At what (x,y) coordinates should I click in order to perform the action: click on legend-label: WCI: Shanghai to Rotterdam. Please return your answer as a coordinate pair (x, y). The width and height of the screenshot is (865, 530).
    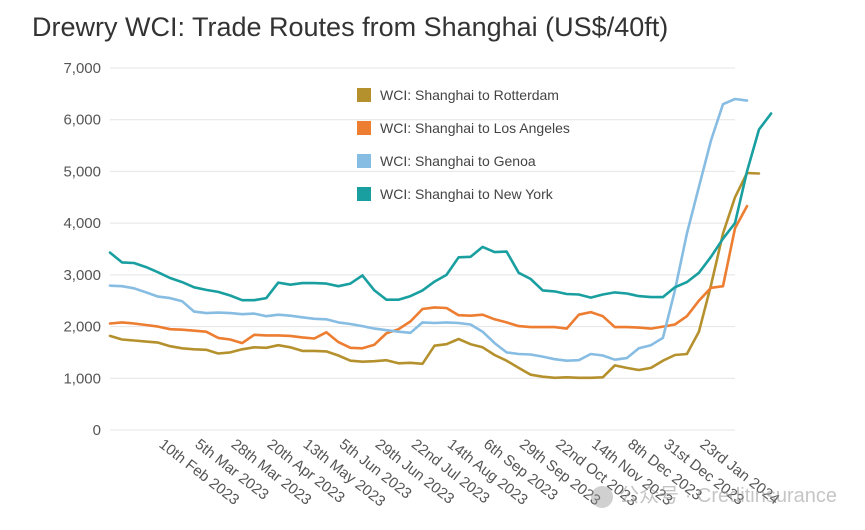
    Looking at the image, I should click on (469, 95).